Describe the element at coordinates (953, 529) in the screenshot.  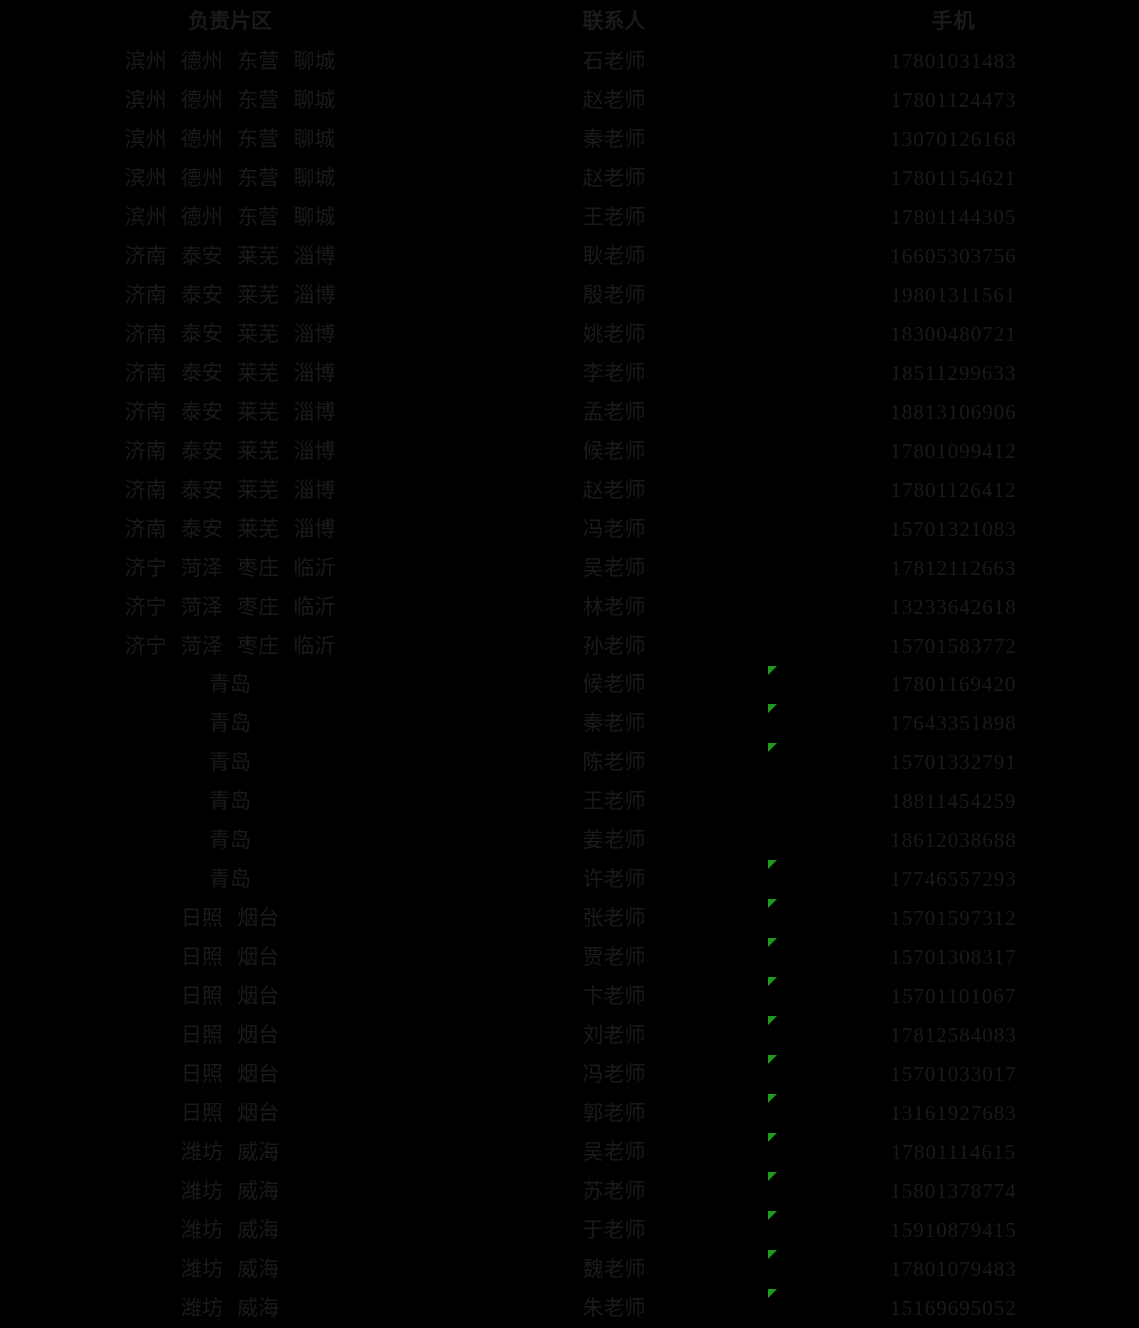
I see `phone-cell: 15701321083` at that location.